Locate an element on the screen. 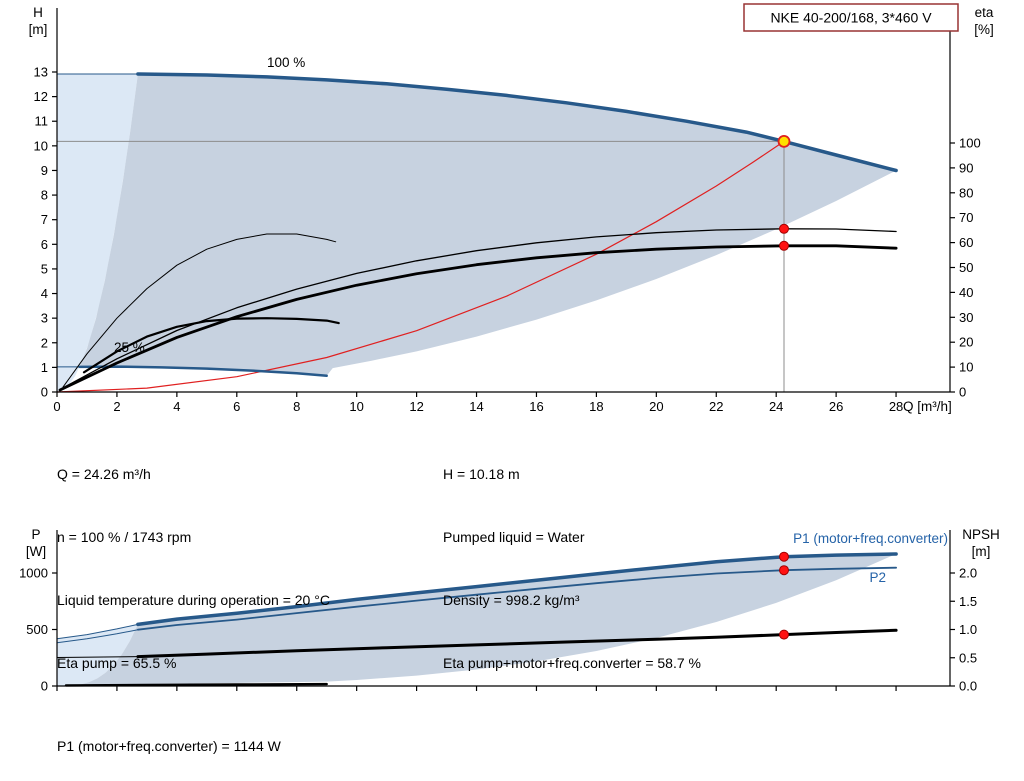 This screenshot has width=1024, height=781. y-left-axis-title: P is located at coordinates (35, 534).